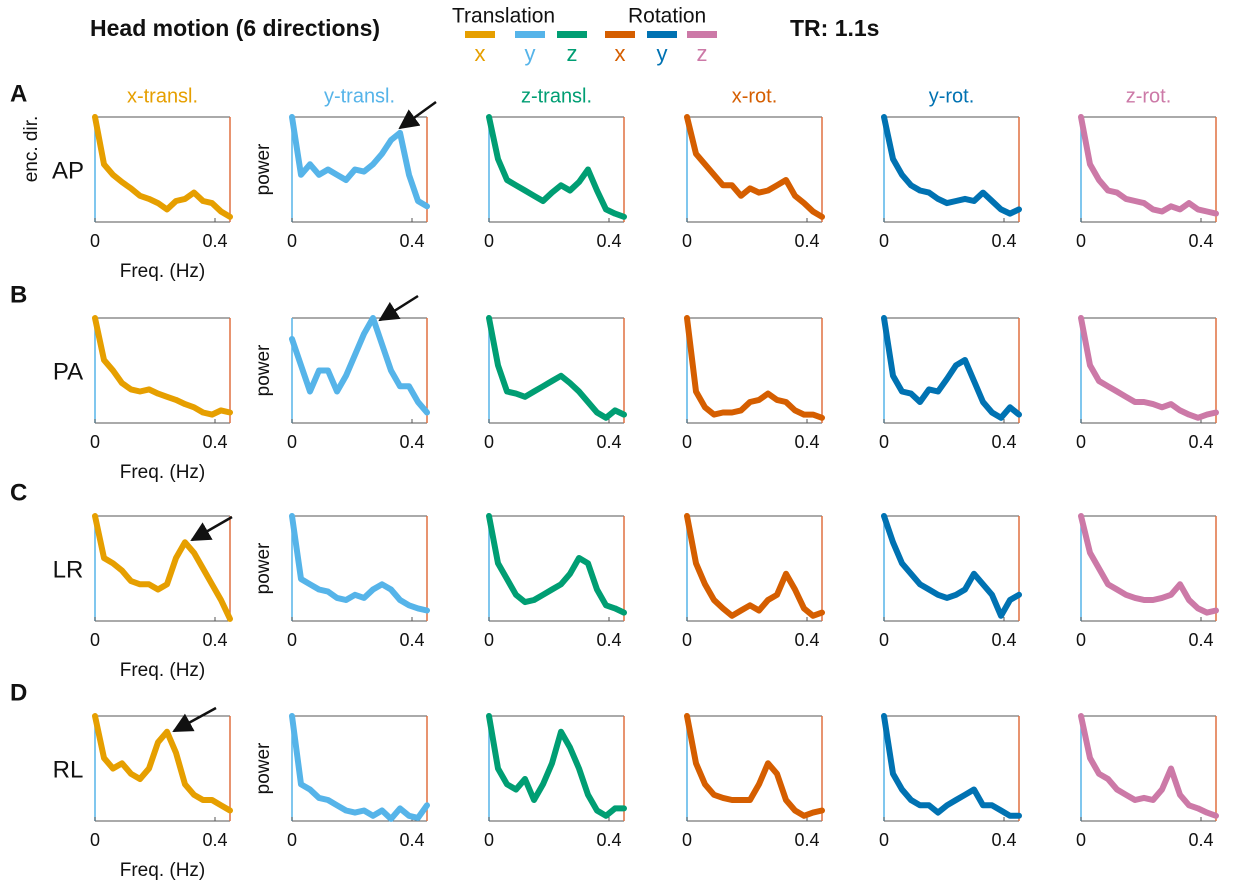 The width and height of the screenshot is (1233, 891). I want to click on row-label: RL, so click(68, 769).